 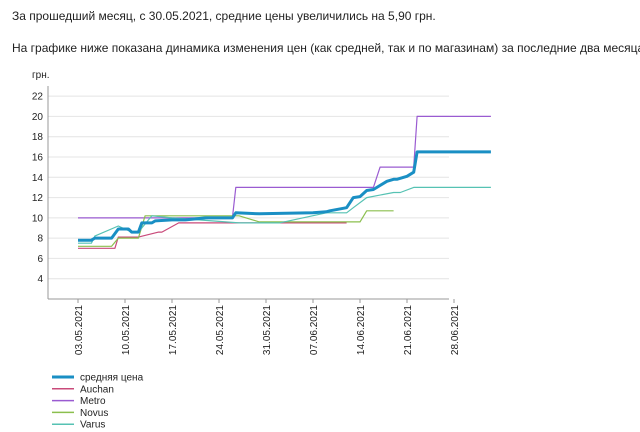 I want to click on y-tick-label: 12, so click(x=38, y=198).